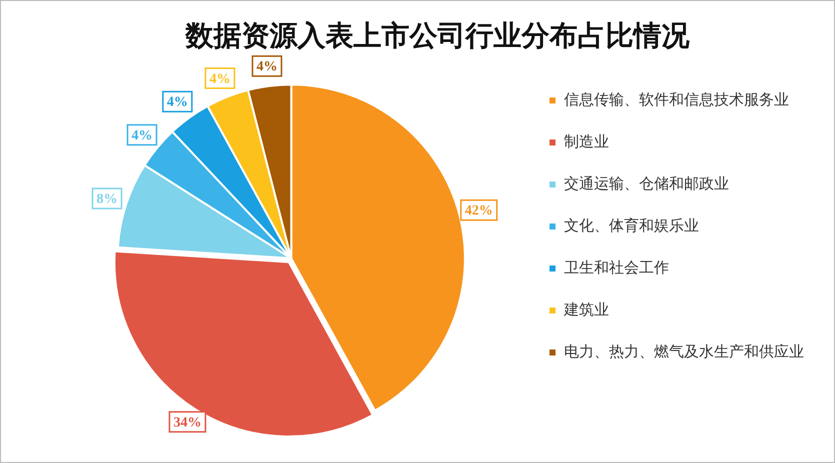  What do you see at coordinates (187, 422) in the screenshot?
I see `data-label: 34%` at bounding box center [187, 422].